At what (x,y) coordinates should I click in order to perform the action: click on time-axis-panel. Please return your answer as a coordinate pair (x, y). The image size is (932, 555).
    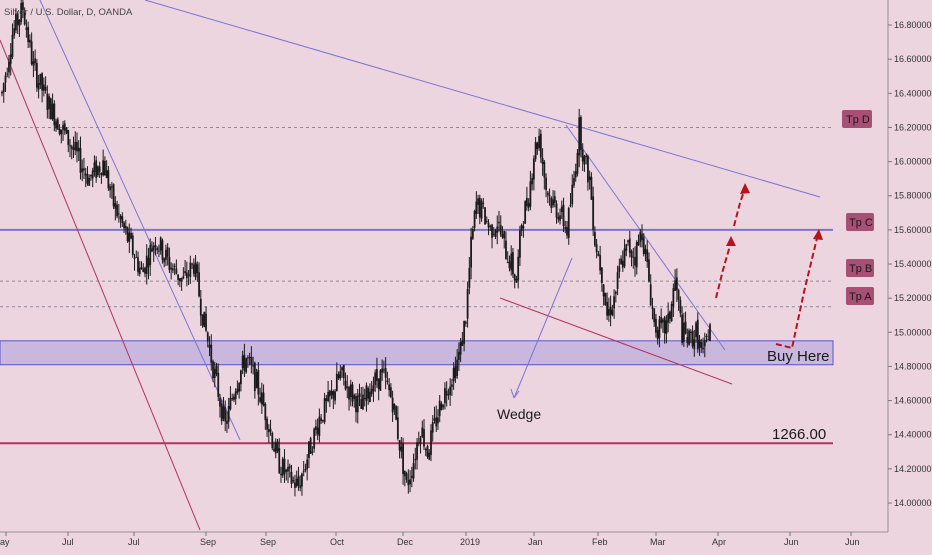
    Looking at the image, I should click on (466, 541).